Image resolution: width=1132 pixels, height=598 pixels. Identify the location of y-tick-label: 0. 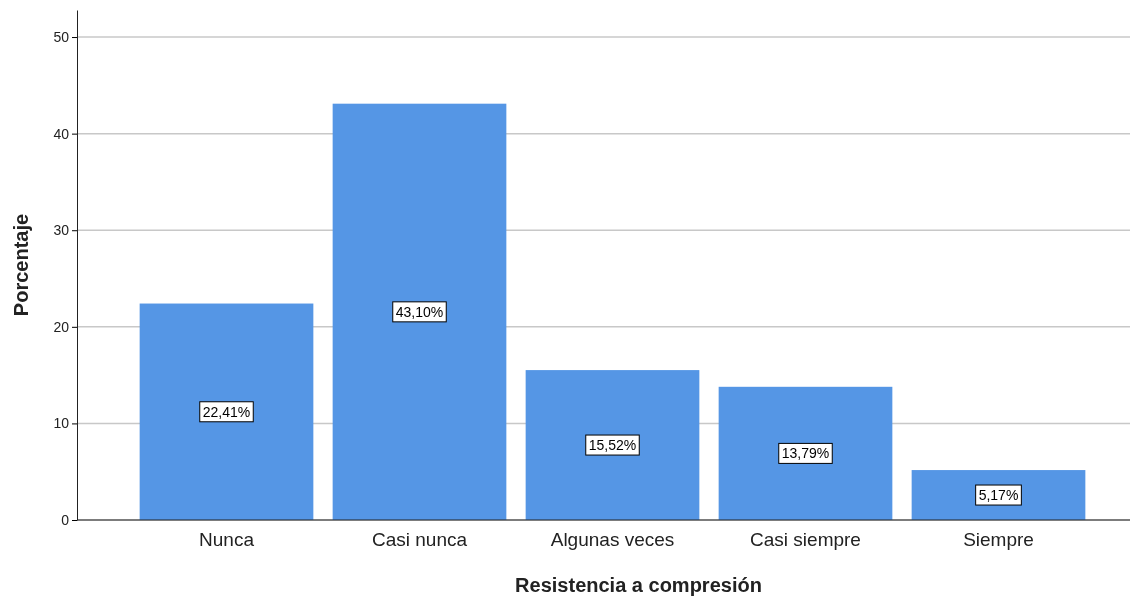
(65, 519).